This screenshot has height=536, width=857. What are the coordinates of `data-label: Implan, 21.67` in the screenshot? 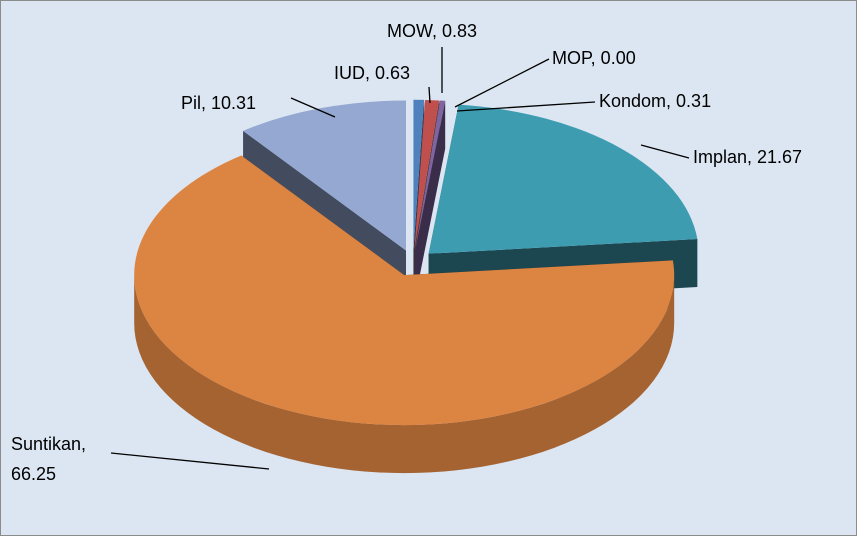 It's located at (748, 157).